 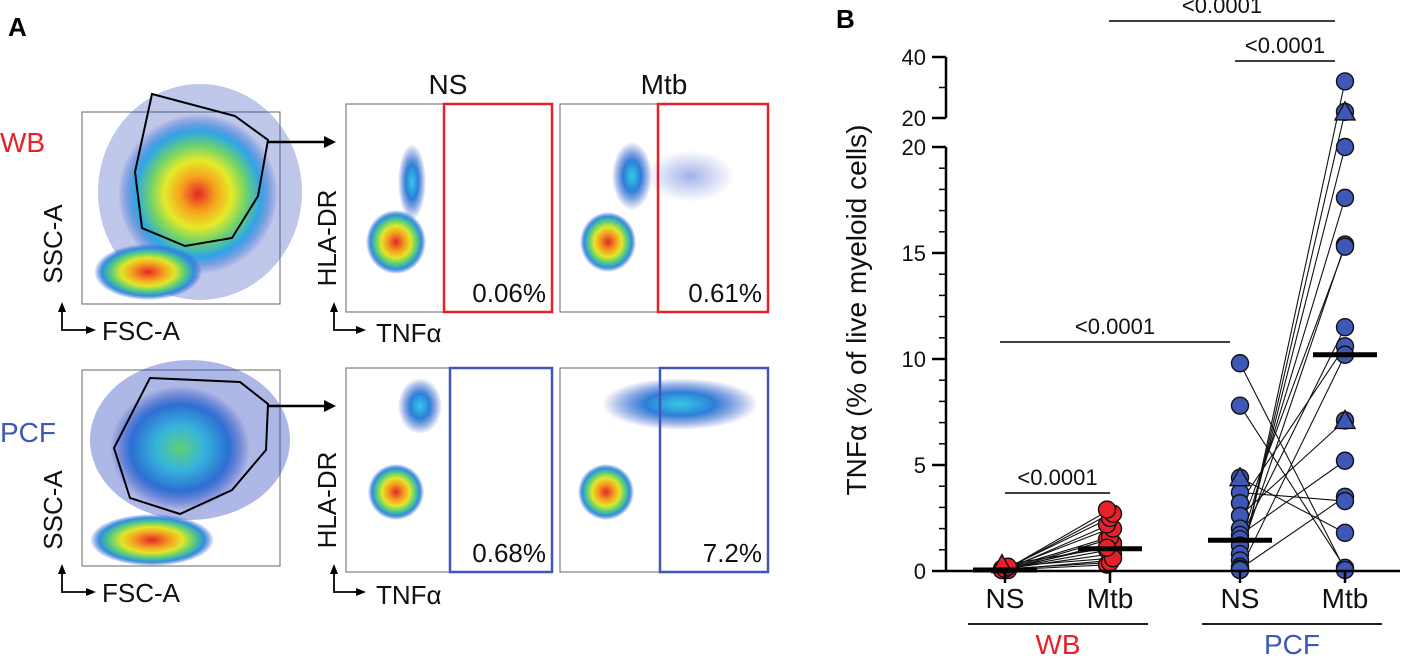 I want to click on hla-label-pcf-ns: HLA-DR, so click(x=327, y=500).